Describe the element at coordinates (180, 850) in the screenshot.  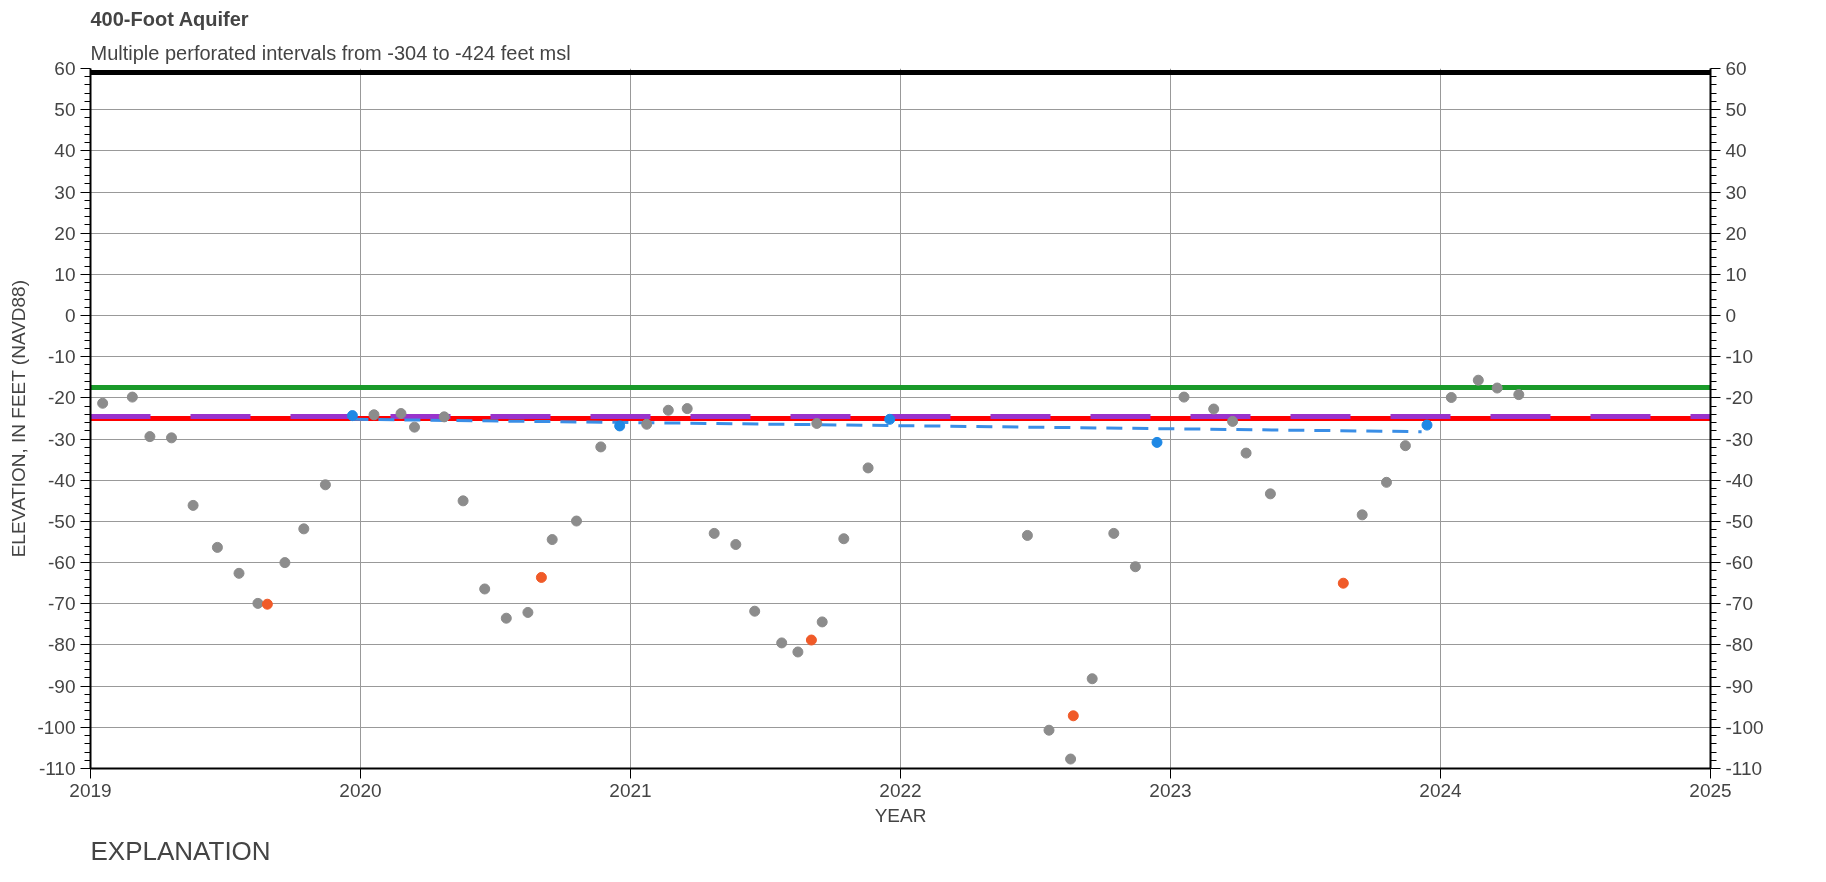
I see `text: EXPLANATION` at that location.